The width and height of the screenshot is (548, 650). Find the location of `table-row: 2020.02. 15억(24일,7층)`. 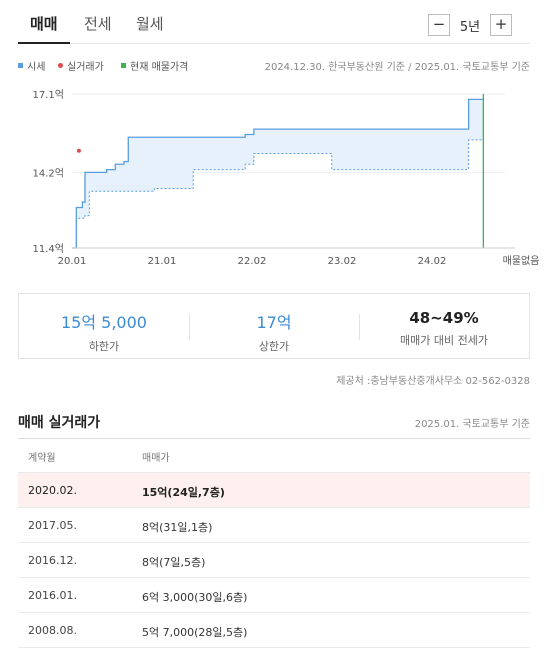

table-row: 2020.02. 15억(24일,7층) is located at coordinates (274, 490).